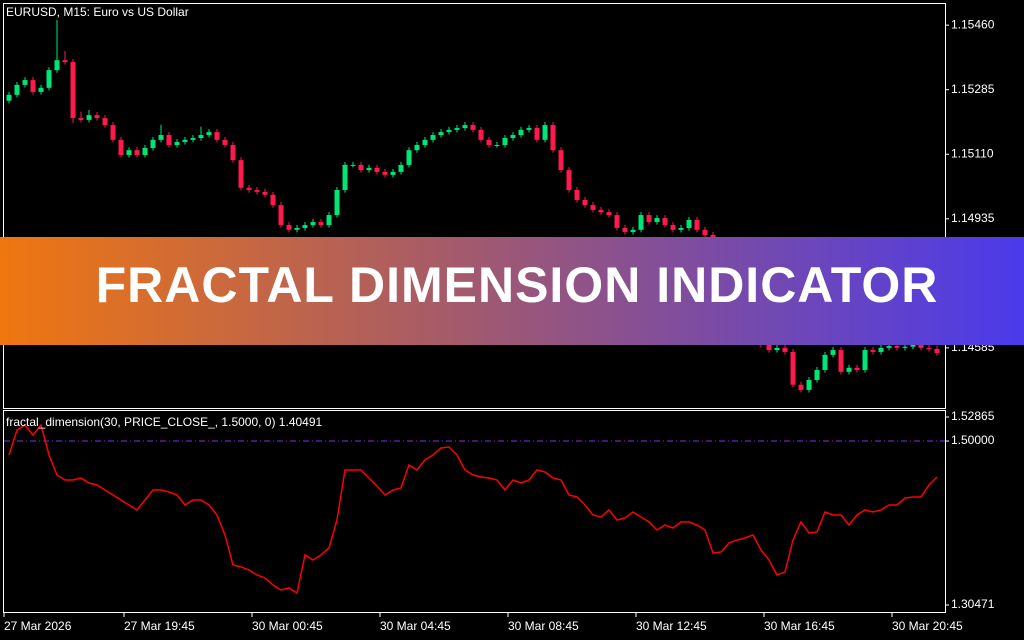 This screenshot has height=640, width=1024. What do you see at coordinates (973, 416) in the screenshot?
I see `y-tick-label: 1.52865` at bounding box center [973, 416].